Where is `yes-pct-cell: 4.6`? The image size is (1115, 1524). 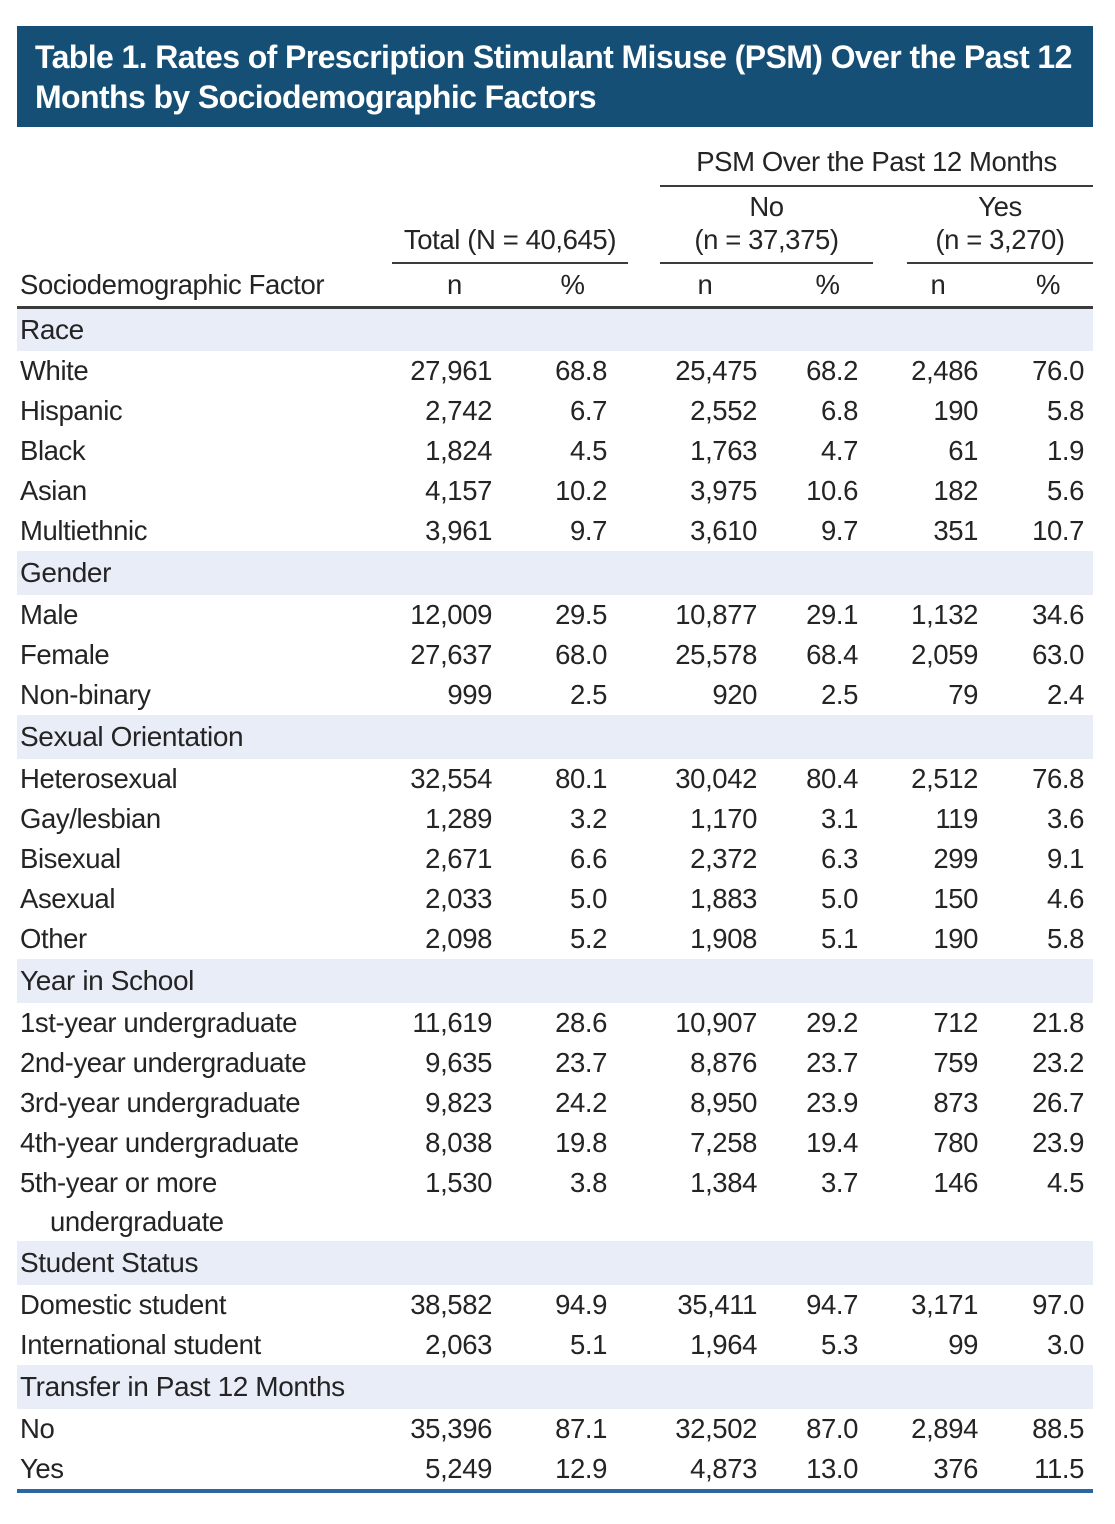
yes-pct-cell: 4.6 is located at coordinates (1065, 898).